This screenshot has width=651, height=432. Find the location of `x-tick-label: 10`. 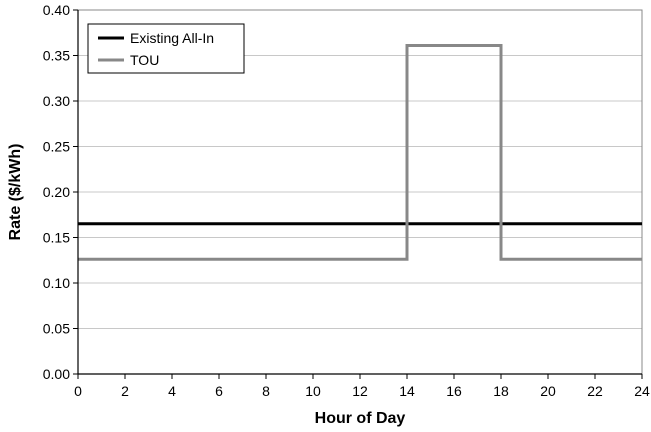

x-tick-label: 10 is located at coordinates (313, 391).